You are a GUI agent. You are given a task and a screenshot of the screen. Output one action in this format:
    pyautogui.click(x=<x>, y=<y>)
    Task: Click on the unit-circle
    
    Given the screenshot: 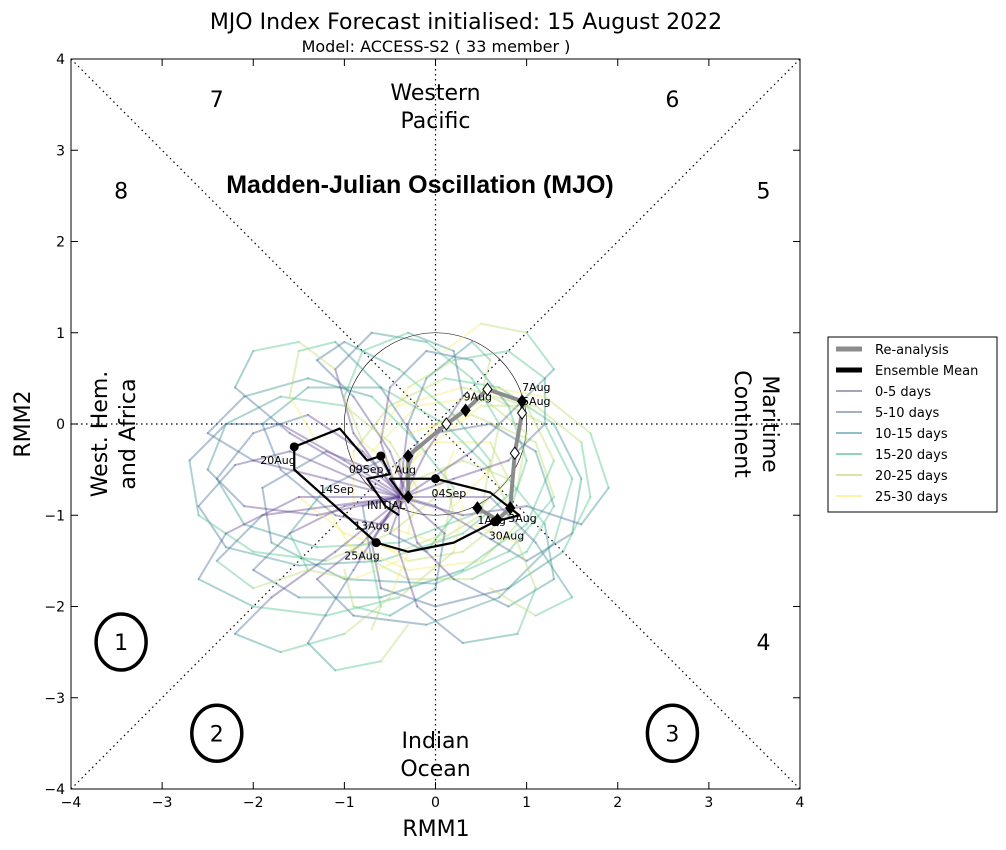 What is the action you would take?
    pyautogui.click(x=435, y=424)
    